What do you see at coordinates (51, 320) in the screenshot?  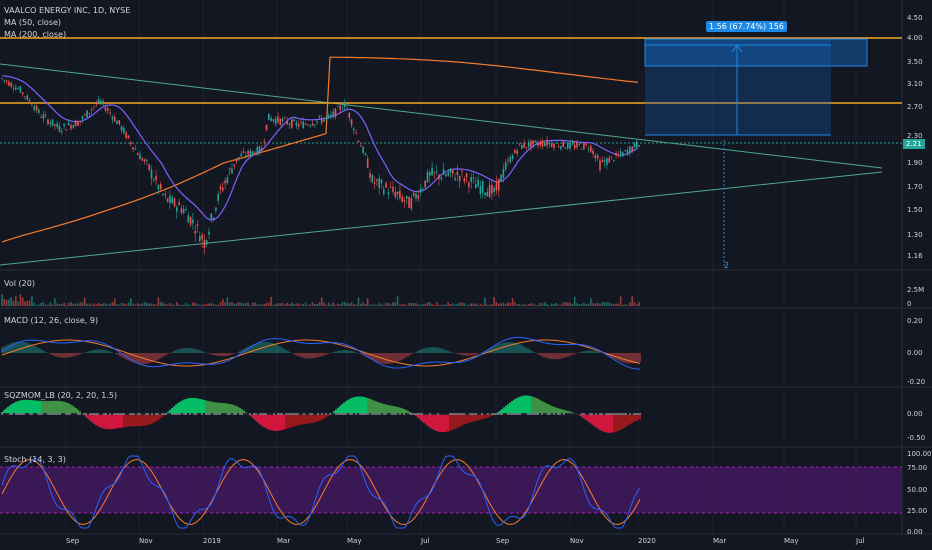 I see `macd-legend: MACD (12, 26, close, 9)` at bounding box center [51, 320].